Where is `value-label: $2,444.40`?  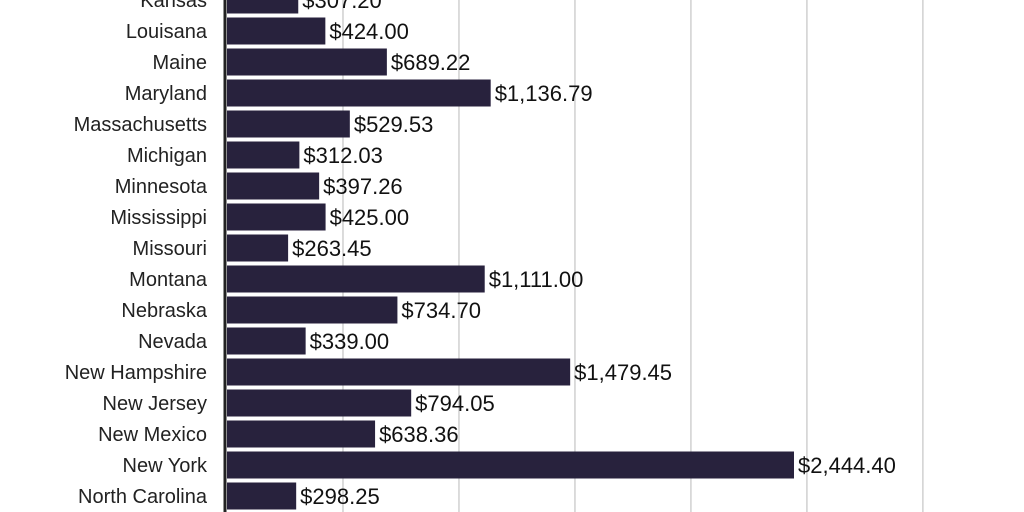
value-label: $2,444.40 is located at coordinates (847, 465).